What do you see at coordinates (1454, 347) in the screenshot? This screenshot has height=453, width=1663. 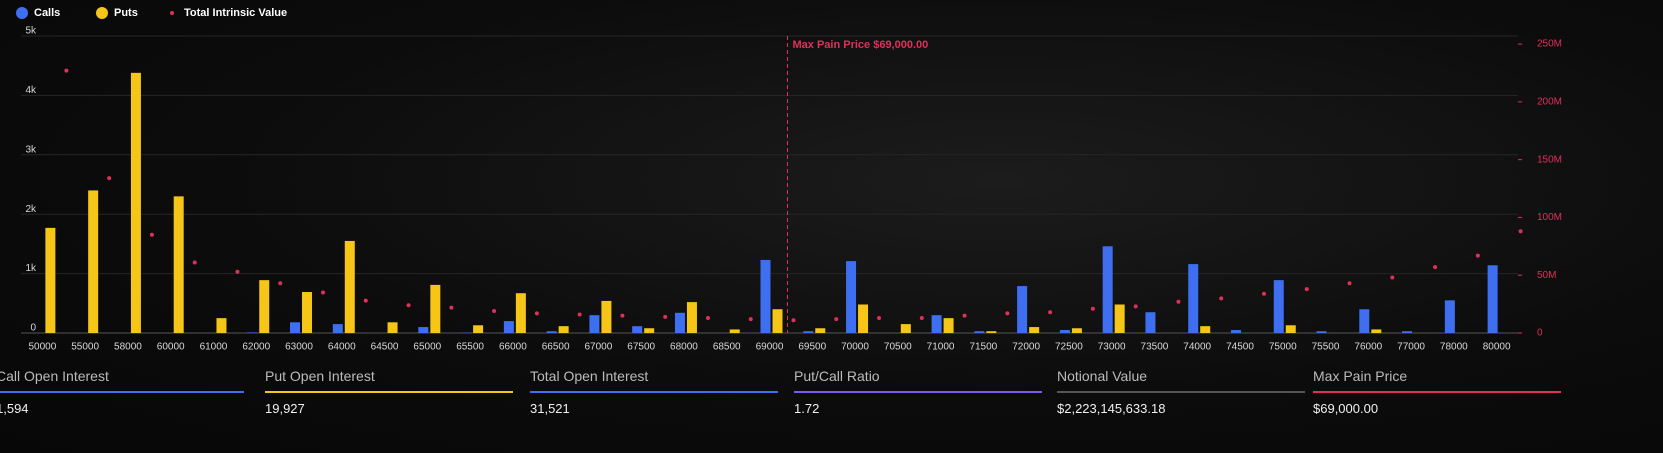 I see `x-tick-label: 78000` at bounding box center [1454, 347].